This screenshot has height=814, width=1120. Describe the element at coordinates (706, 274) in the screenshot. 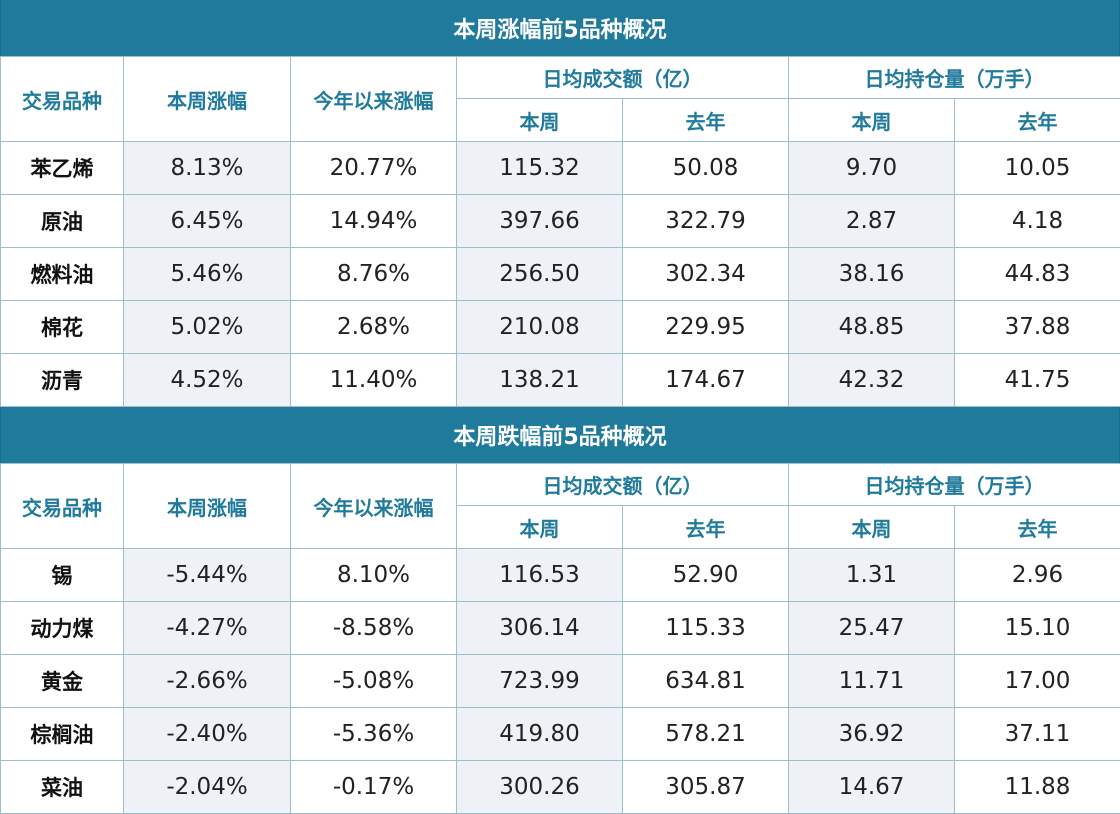

I see `volume-last-year-cell: 302.34` at that location.